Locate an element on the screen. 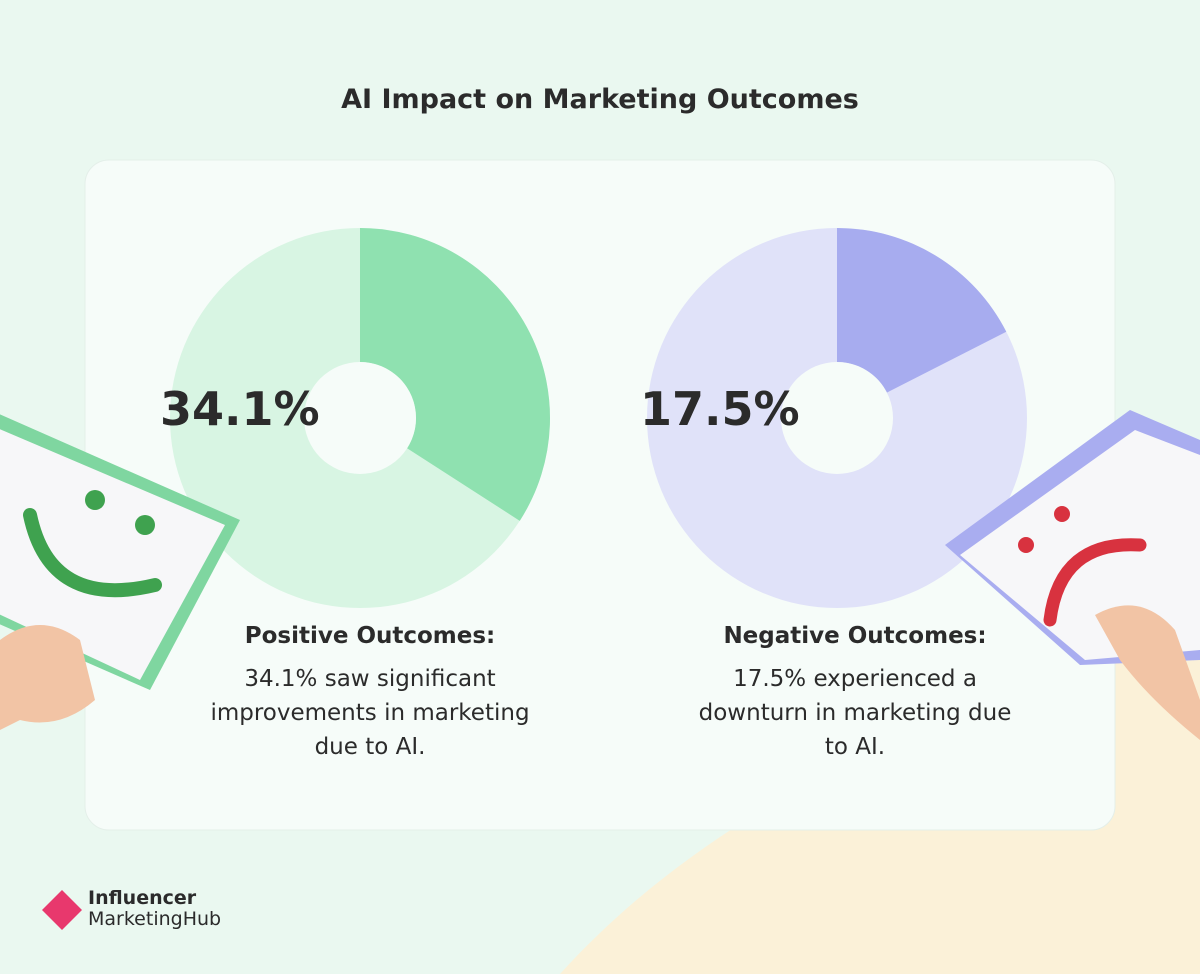  title: AI Impact on Marketing Outcomes is located at coordinates (600, 99).